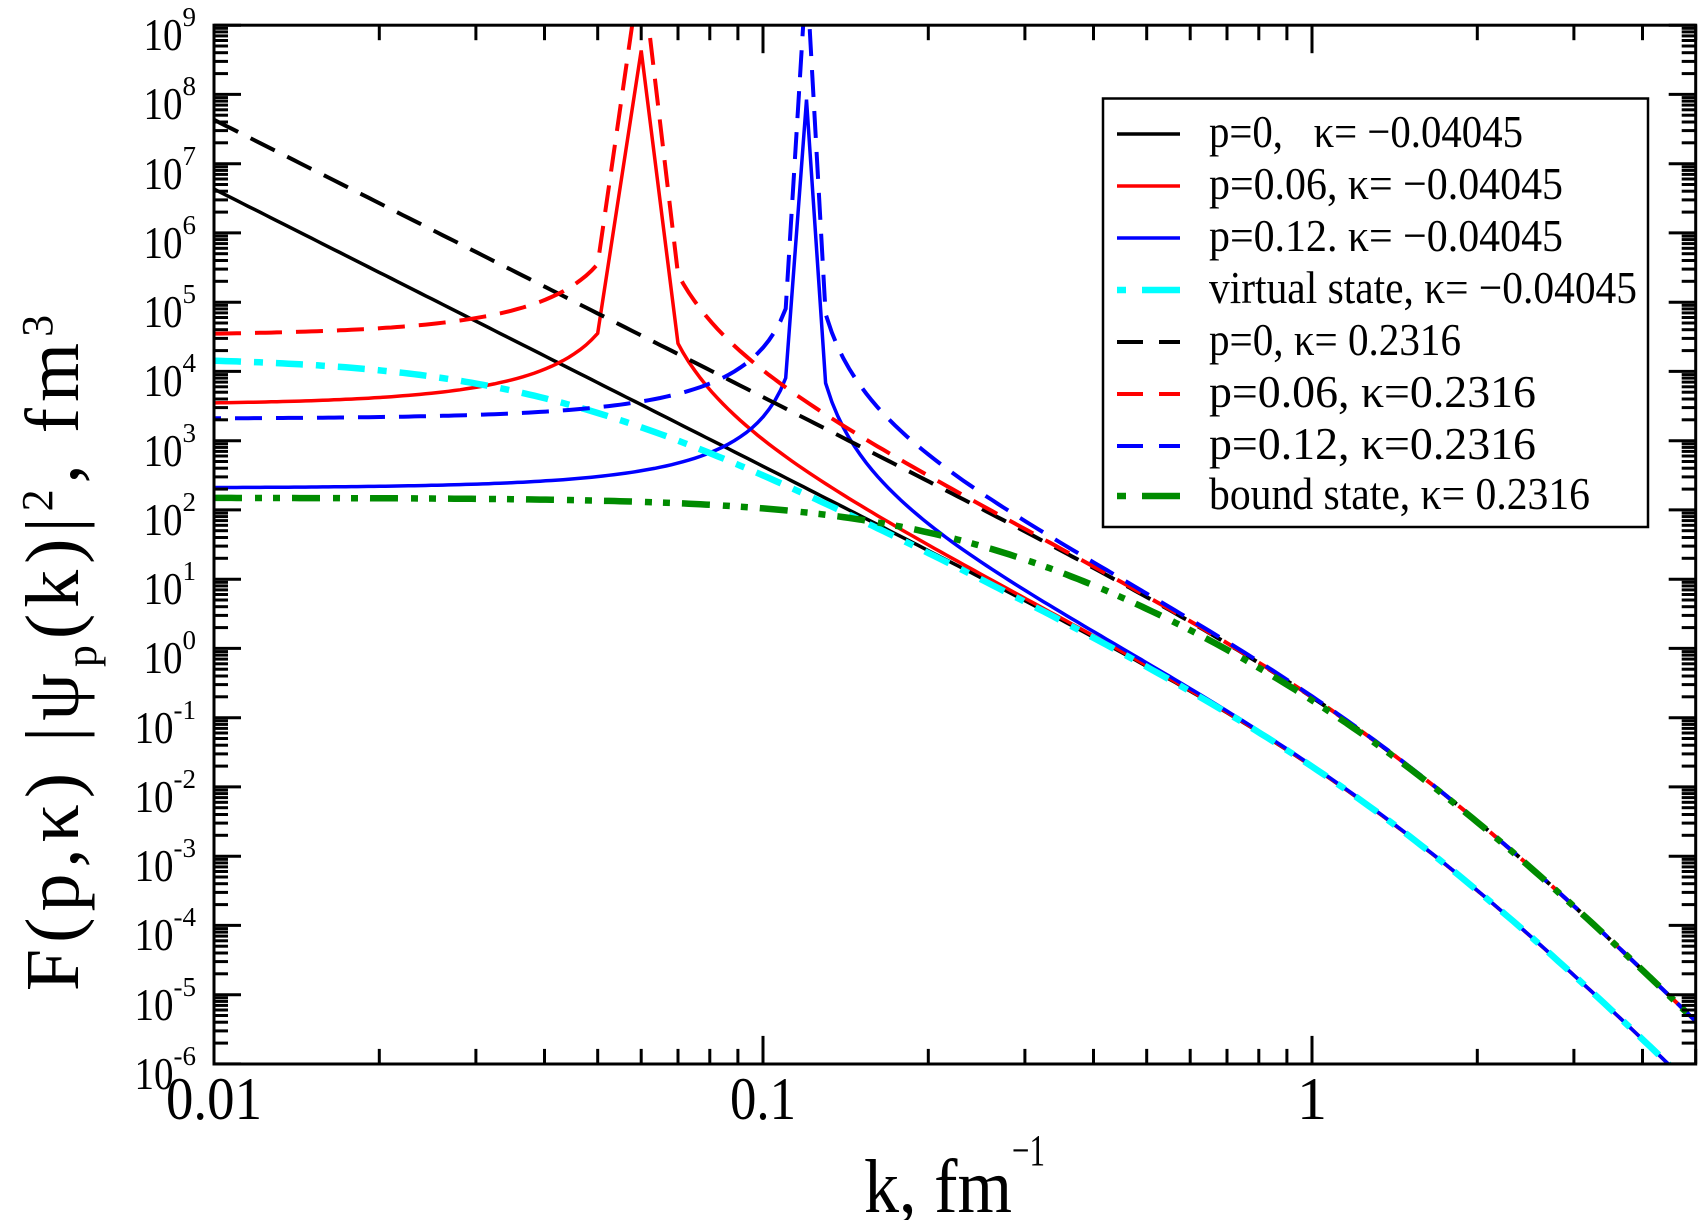 The image size is (1702, 1220). What do you see at coordinates (166, 724) in the screenshot?
I see `svg-text: 10⁻¹` at bounding box center [166, 724].